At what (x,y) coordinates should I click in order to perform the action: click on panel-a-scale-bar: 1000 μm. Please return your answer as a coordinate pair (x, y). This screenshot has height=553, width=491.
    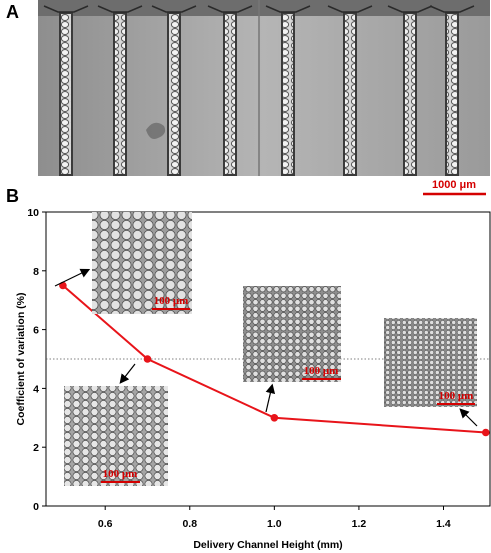
    Looking at the image, I should click on (454, 187).